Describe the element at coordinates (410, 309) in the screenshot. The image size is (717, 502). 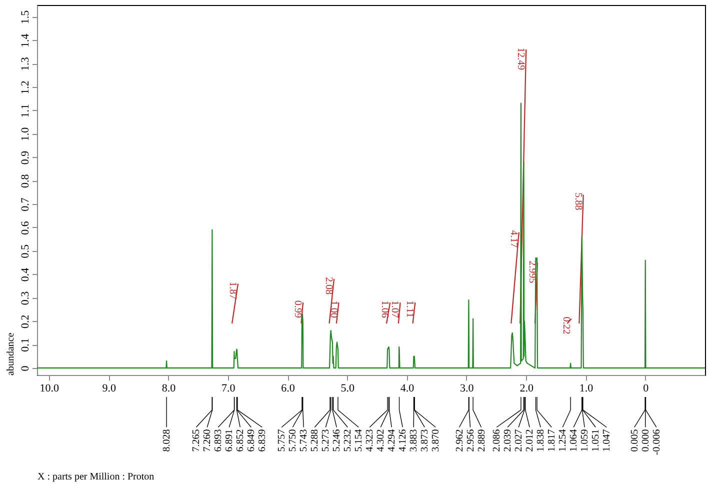
I see `annotation: 1.11` at that location.